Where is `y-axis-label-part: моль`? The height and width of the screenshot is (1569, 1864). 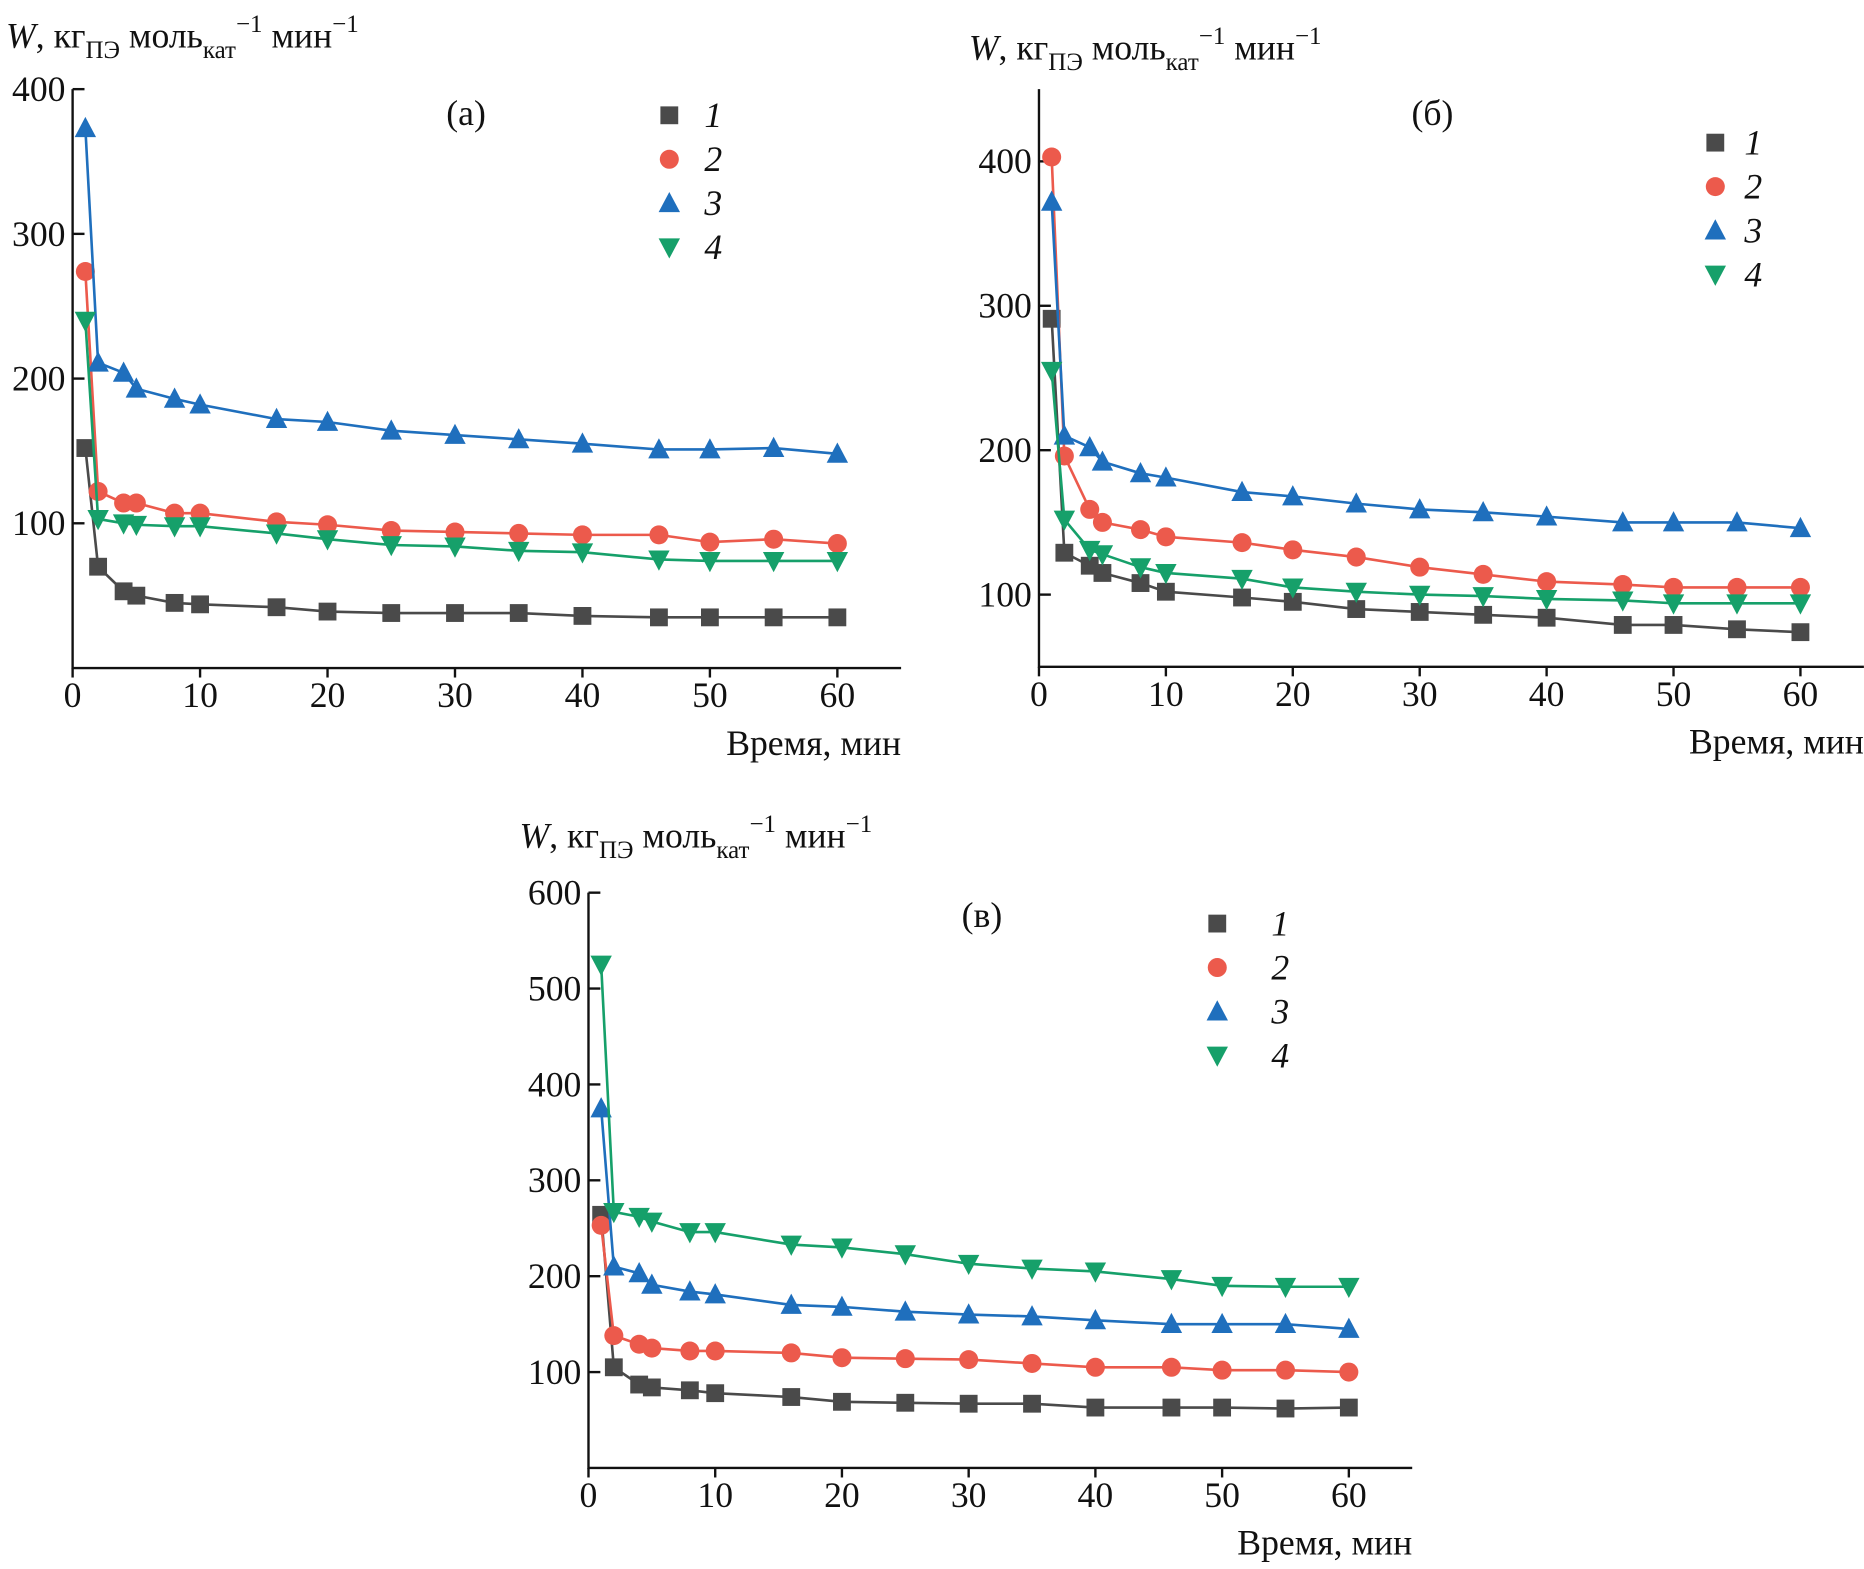 y-axis-label-part: моль is located at coordinates (161, 36).